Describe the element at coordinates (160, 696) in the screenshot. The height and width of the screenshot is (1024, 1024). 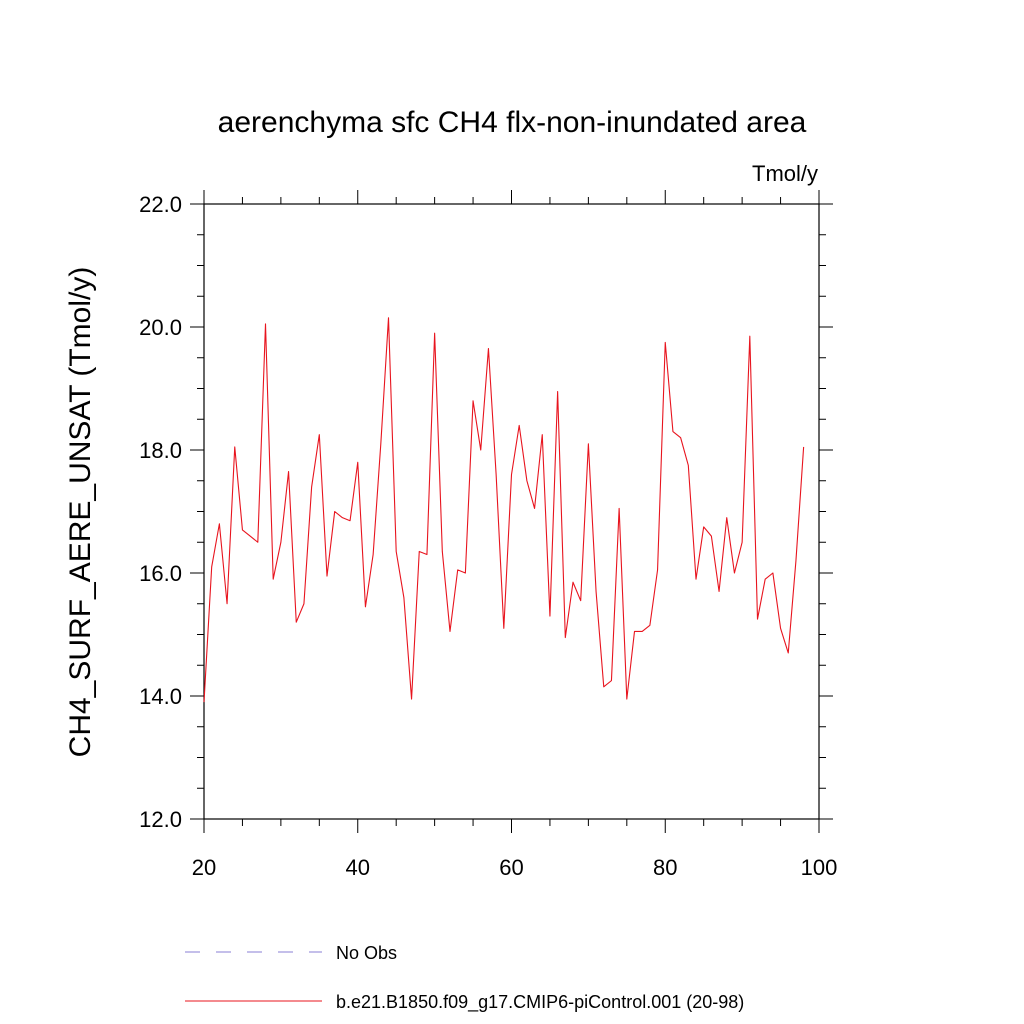
I see `y-tick-label: 14.0` at that location.